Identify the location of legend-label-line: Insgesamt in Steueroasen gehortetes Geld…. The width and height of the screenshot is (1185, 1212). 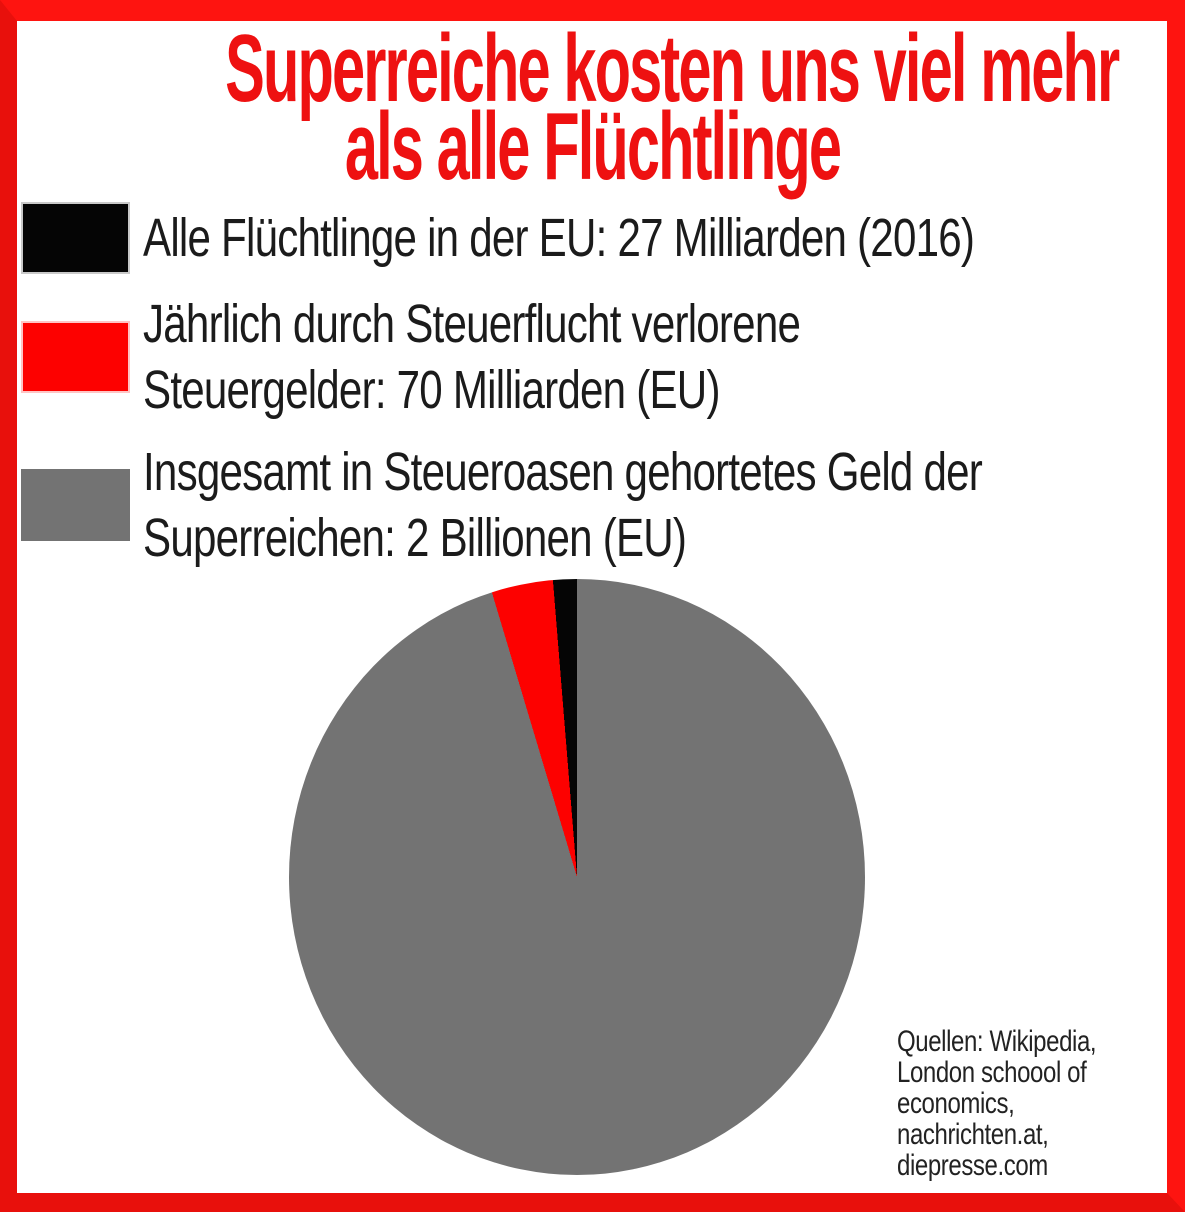
(563, 472).